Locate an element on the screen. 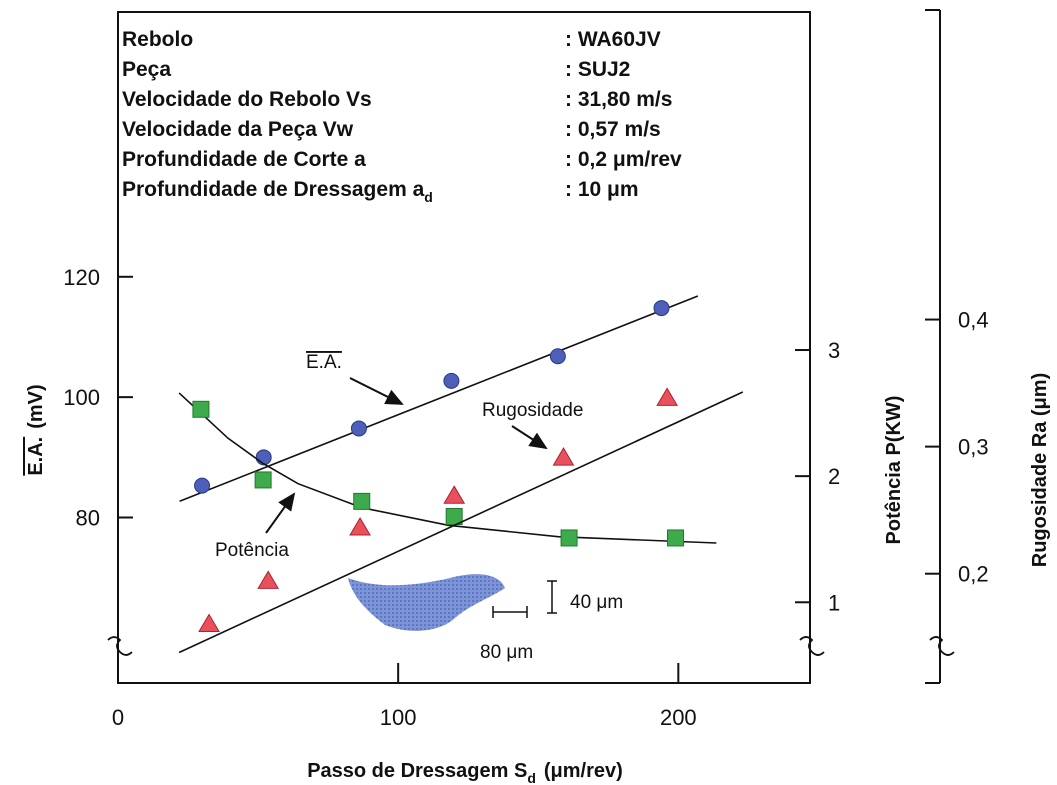  info-value: : 31,80 m/s is located at coordinates (618, 99).